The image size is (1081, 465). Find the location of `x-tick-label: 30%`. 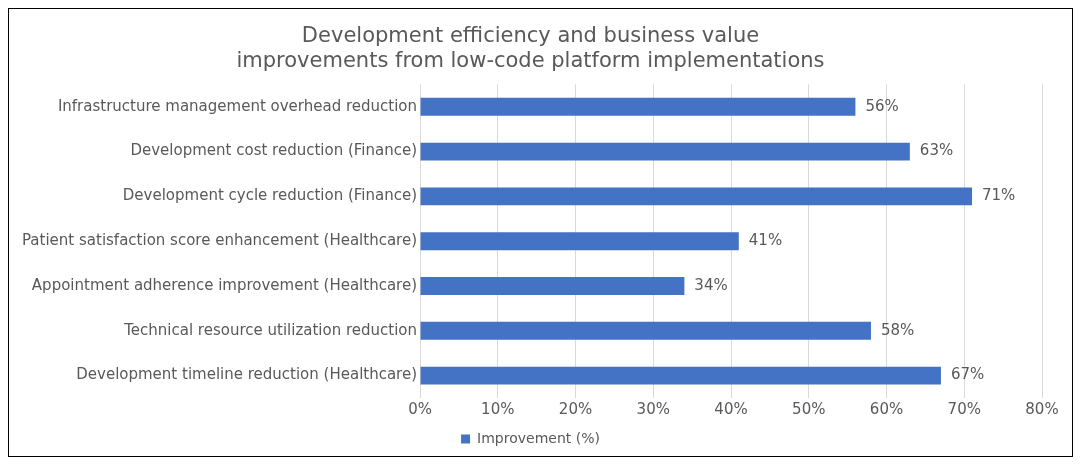

x-tick-label: 30% is located at coordinates (653, 408).